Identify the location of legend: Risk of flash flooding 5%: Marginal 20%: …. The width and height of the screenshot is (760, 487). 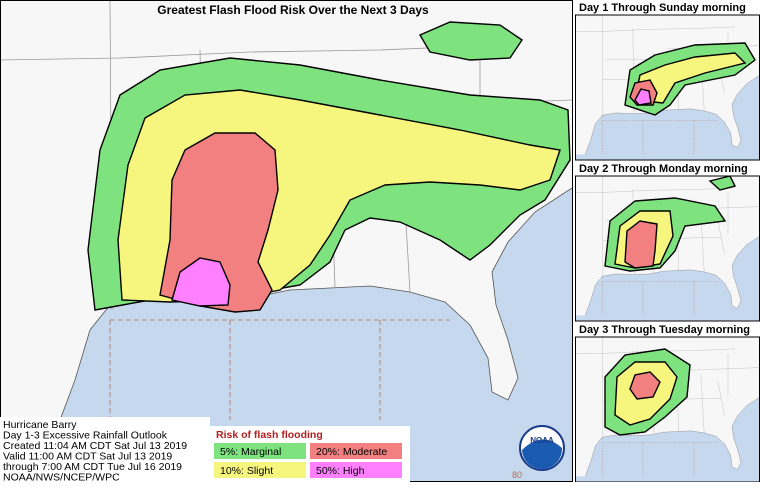
(310, 454).